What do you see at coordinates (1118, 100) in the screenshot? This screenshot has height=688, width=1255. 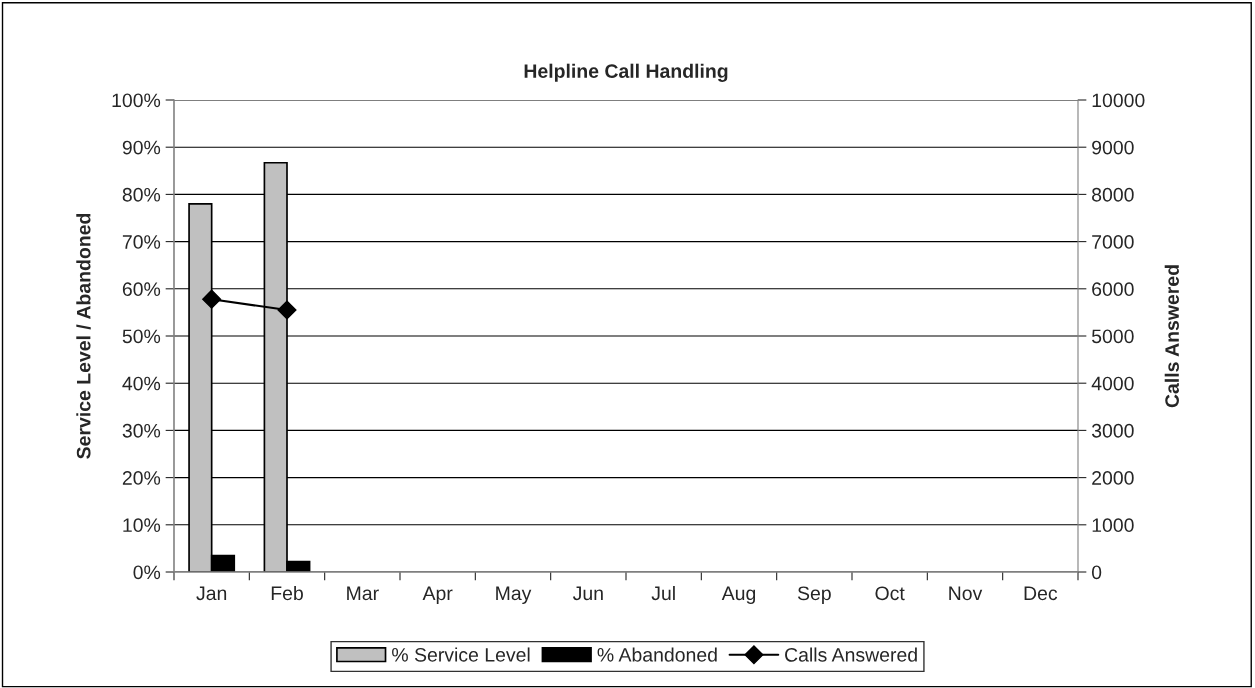 I see `y2-tick-label: 10000` at bounding box center [1118, 100].